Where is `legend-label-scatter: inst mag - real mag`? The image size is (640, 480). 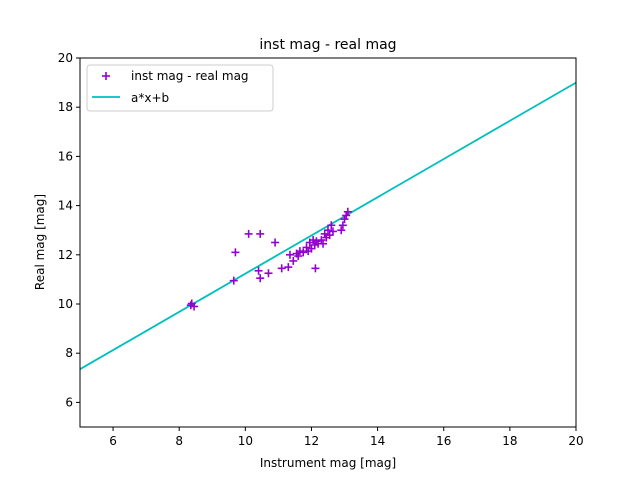 legend-label-scatter: inst mag - real mag is located at coordinates (190, 76).